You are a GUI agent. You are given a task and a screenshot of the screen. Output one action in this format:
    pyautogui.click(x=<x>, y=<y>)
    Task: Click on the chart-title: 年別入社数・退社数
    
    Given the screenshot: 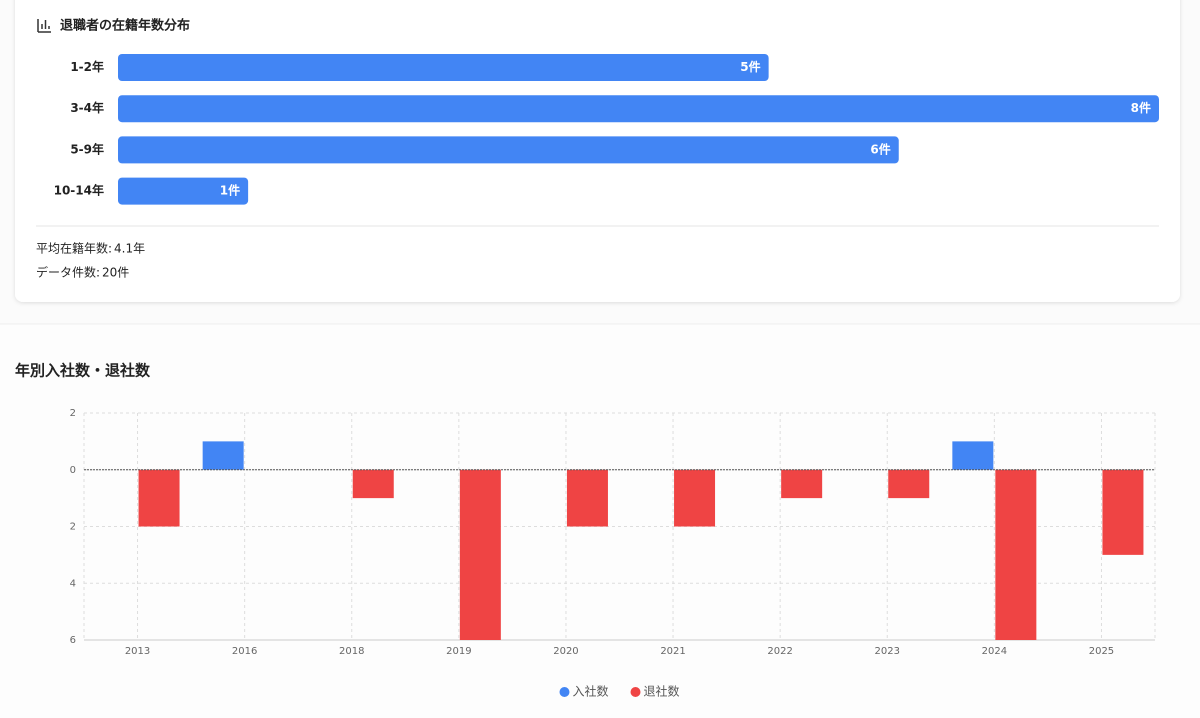 What is the action you would take?
    pyautogui.click(x=83, y=371)
    